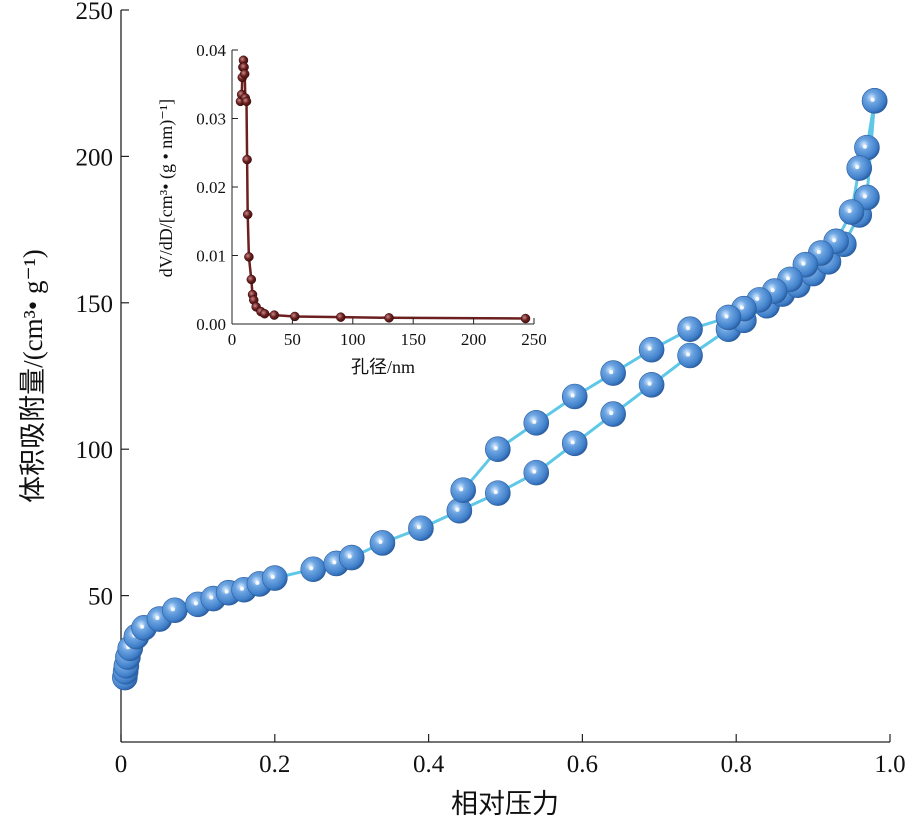 The width and height of the screenshot is (922, 827). What do you see at coordinates (211, 50) in the screenshot?
I see `inset-y-tick-label: 0.04` at bounding box center [211, 50].